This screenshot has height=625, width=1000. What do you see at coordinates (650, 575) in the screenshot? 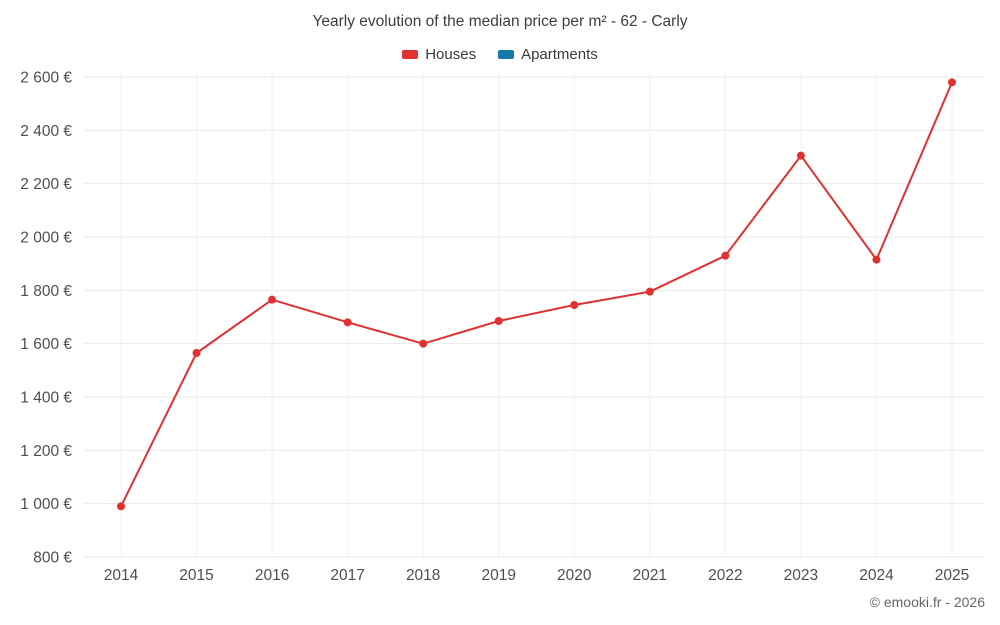
I see `x-tick-label: 2021` at bounding box center [650, 575].